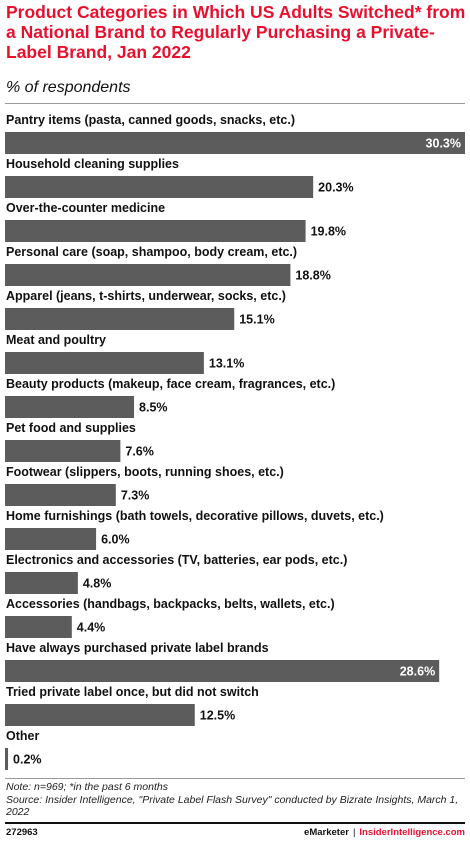 This screenshot has width=470, height=842. What do you see at coordinates (326, 832) in the screenshot?
I see `brand-name: eMarketer` at bounding box center [326, 832].